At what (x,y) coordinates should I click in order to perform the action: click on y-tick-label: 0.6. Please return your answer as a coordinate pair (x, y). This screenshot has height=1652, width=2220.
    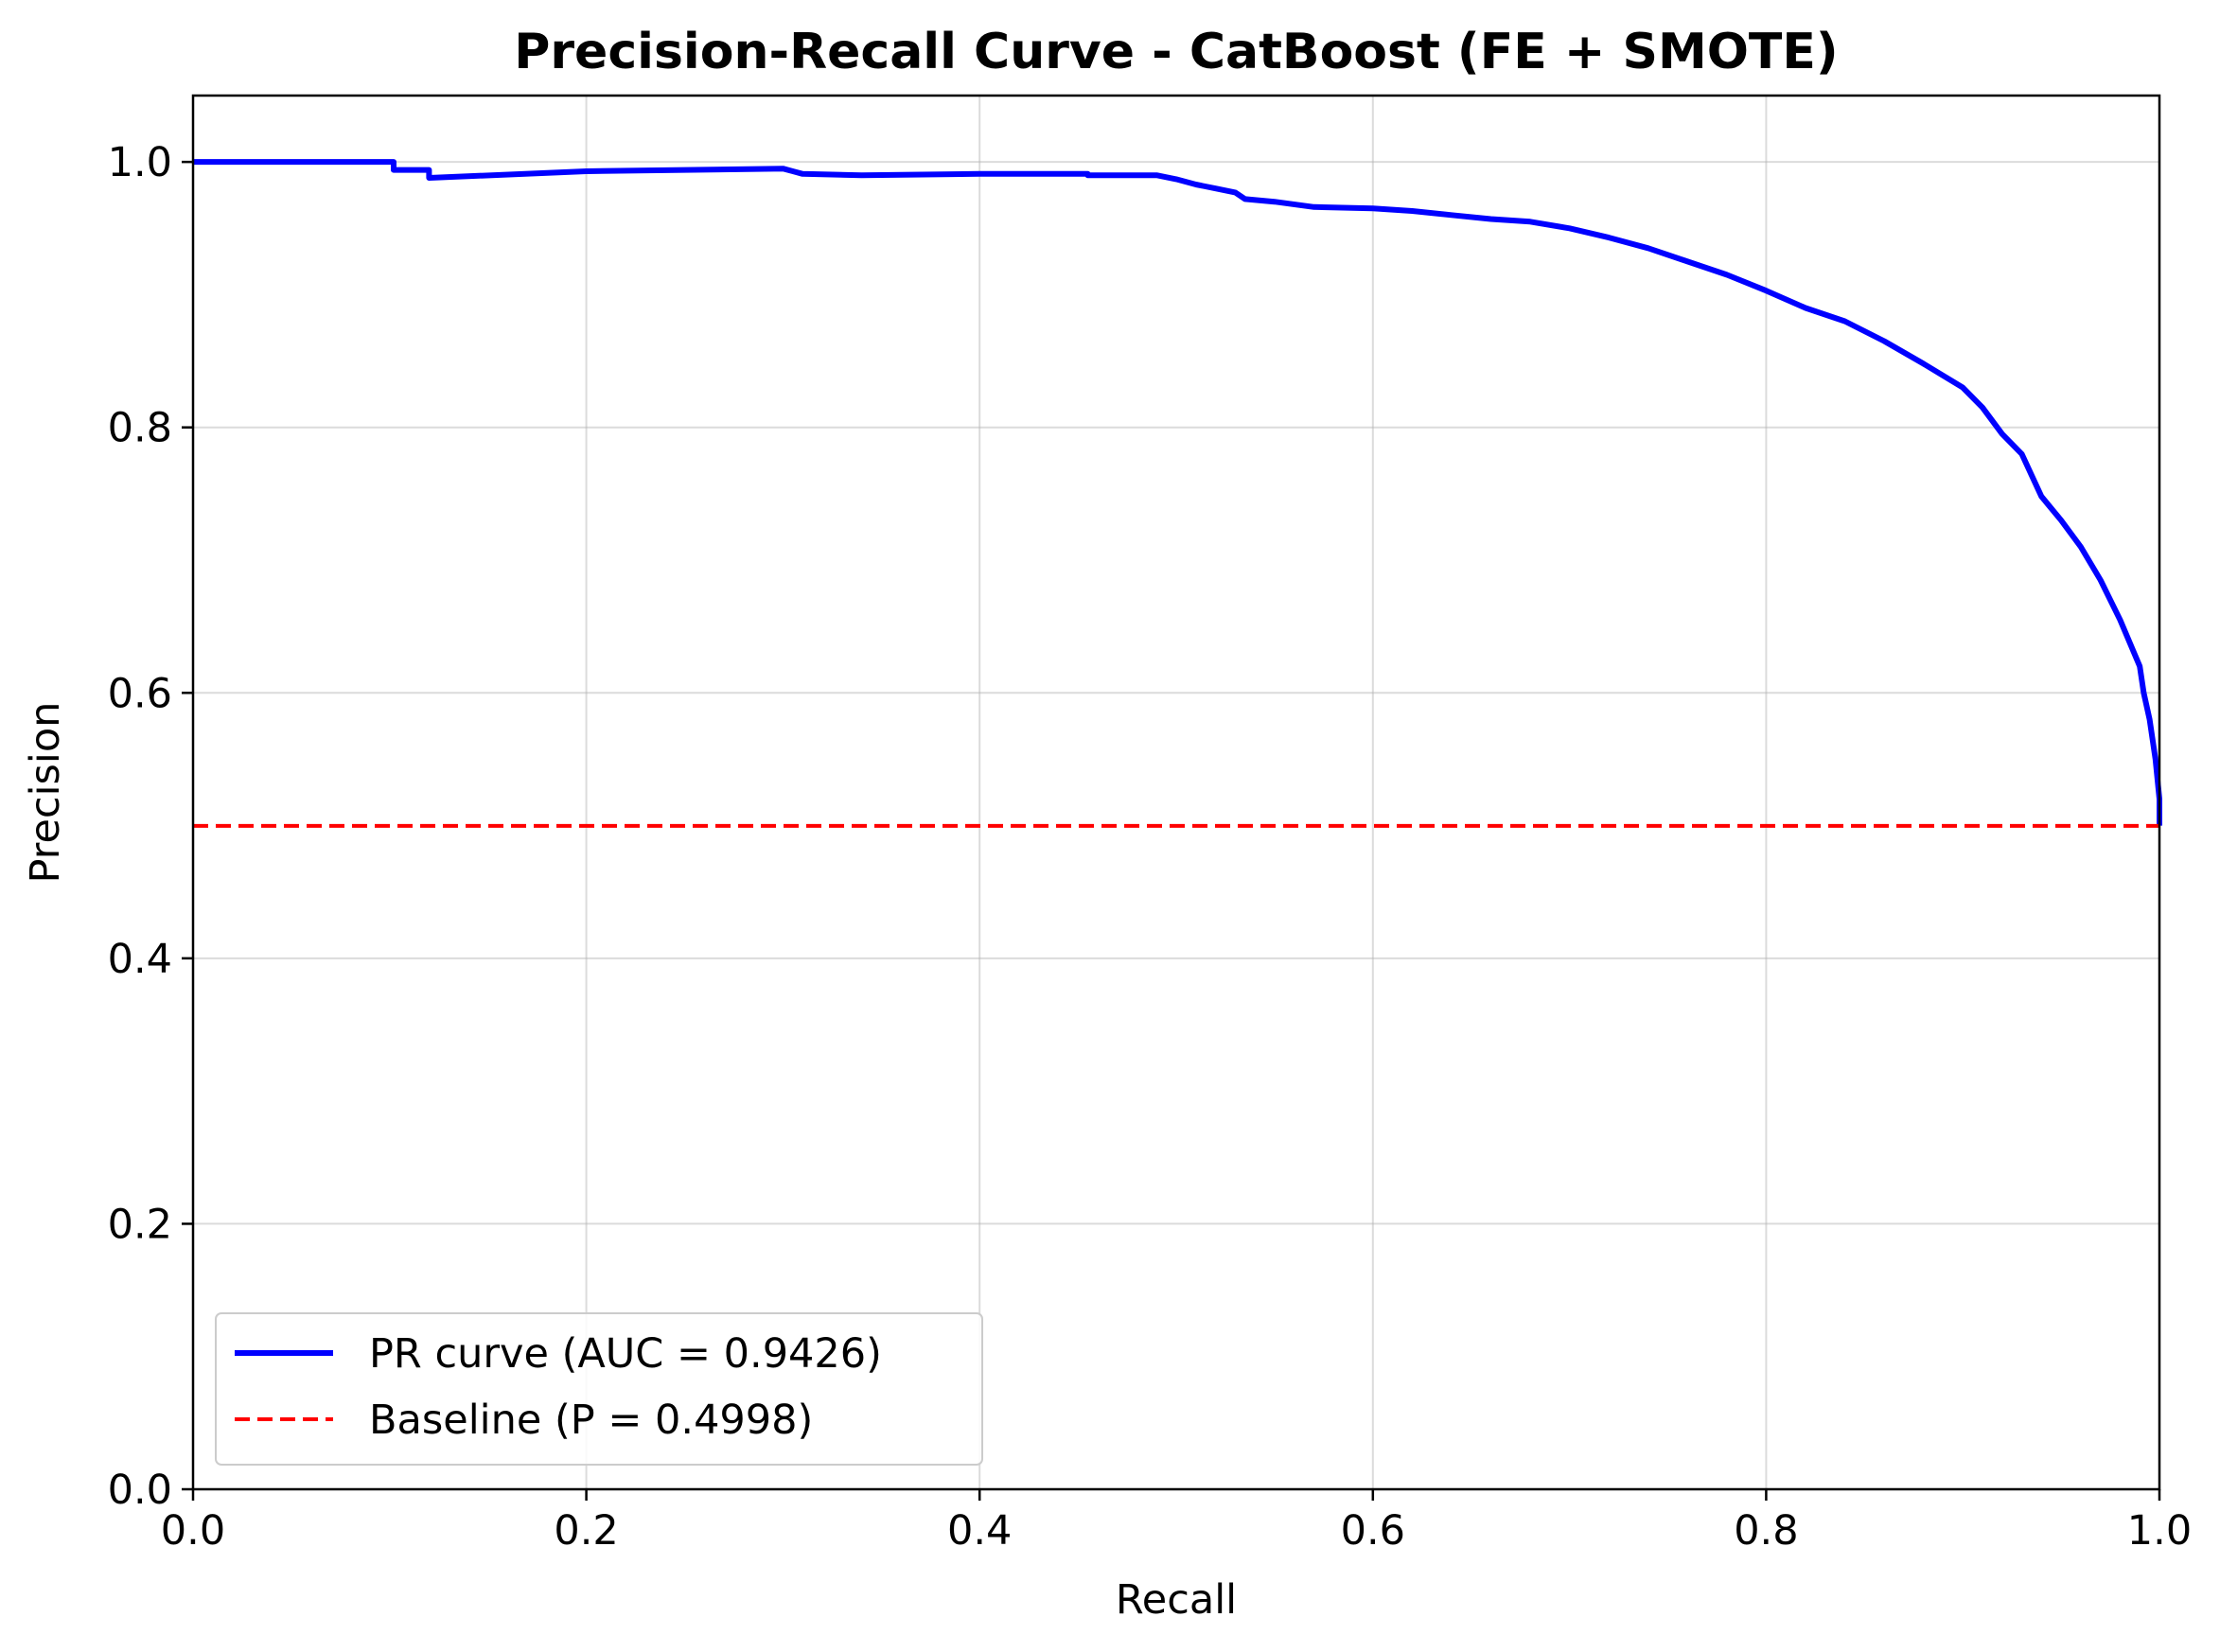
    Looking at the image, I should click on (140, 693).